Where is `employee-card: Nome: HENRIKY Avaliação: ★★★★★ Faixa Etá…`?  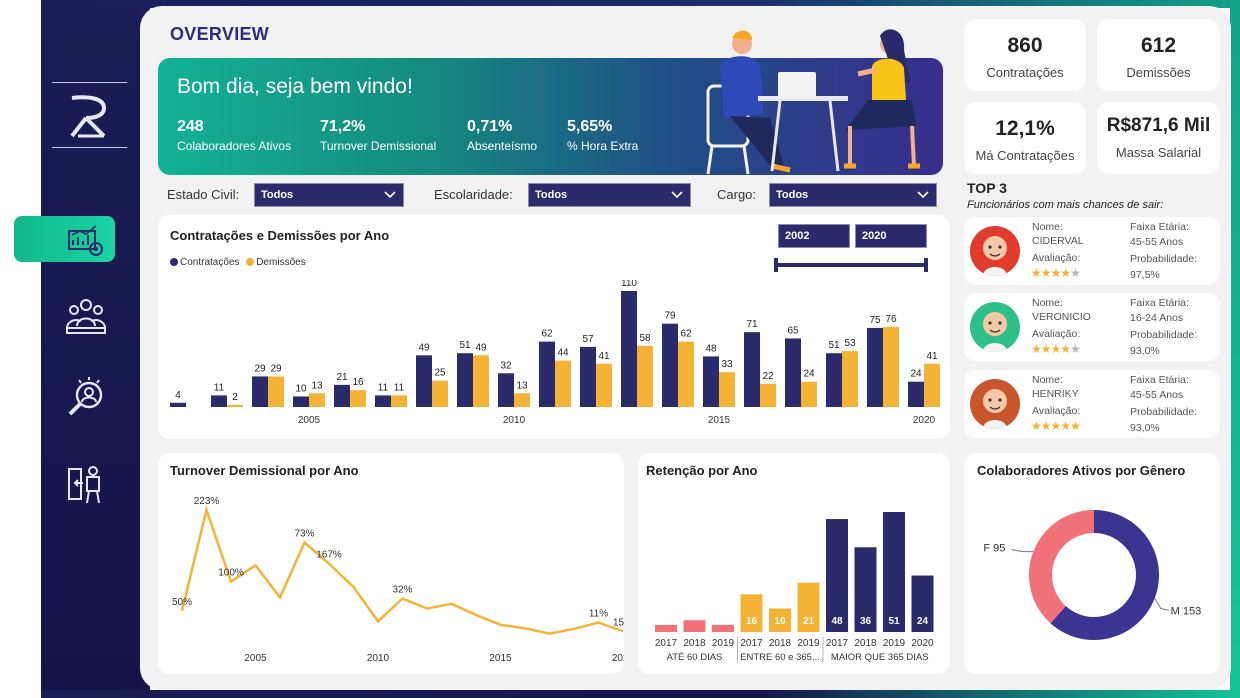
employee-card: Nome: HENRIKY Avaliação: ★★★★★ Faixa Etá… is located at coordinates (1092, 404).